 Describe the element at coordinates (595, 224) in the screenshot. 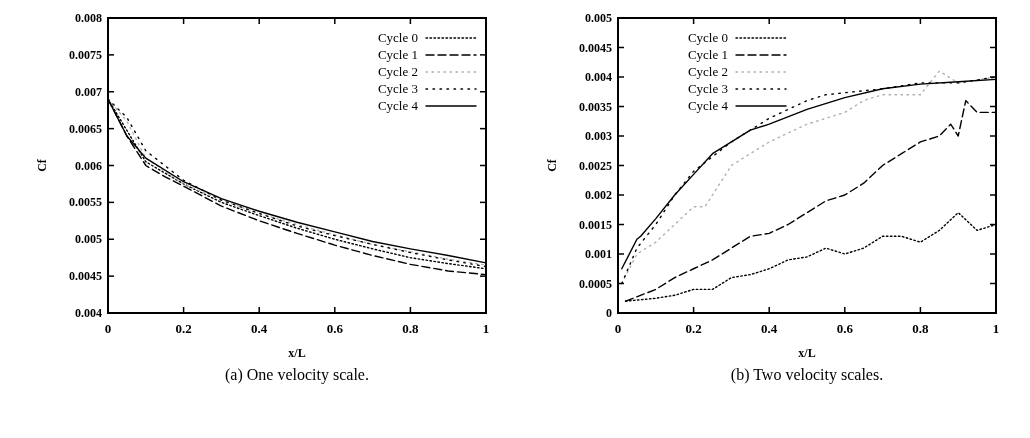

I see `y-tick-label: 0.0015` at that location.